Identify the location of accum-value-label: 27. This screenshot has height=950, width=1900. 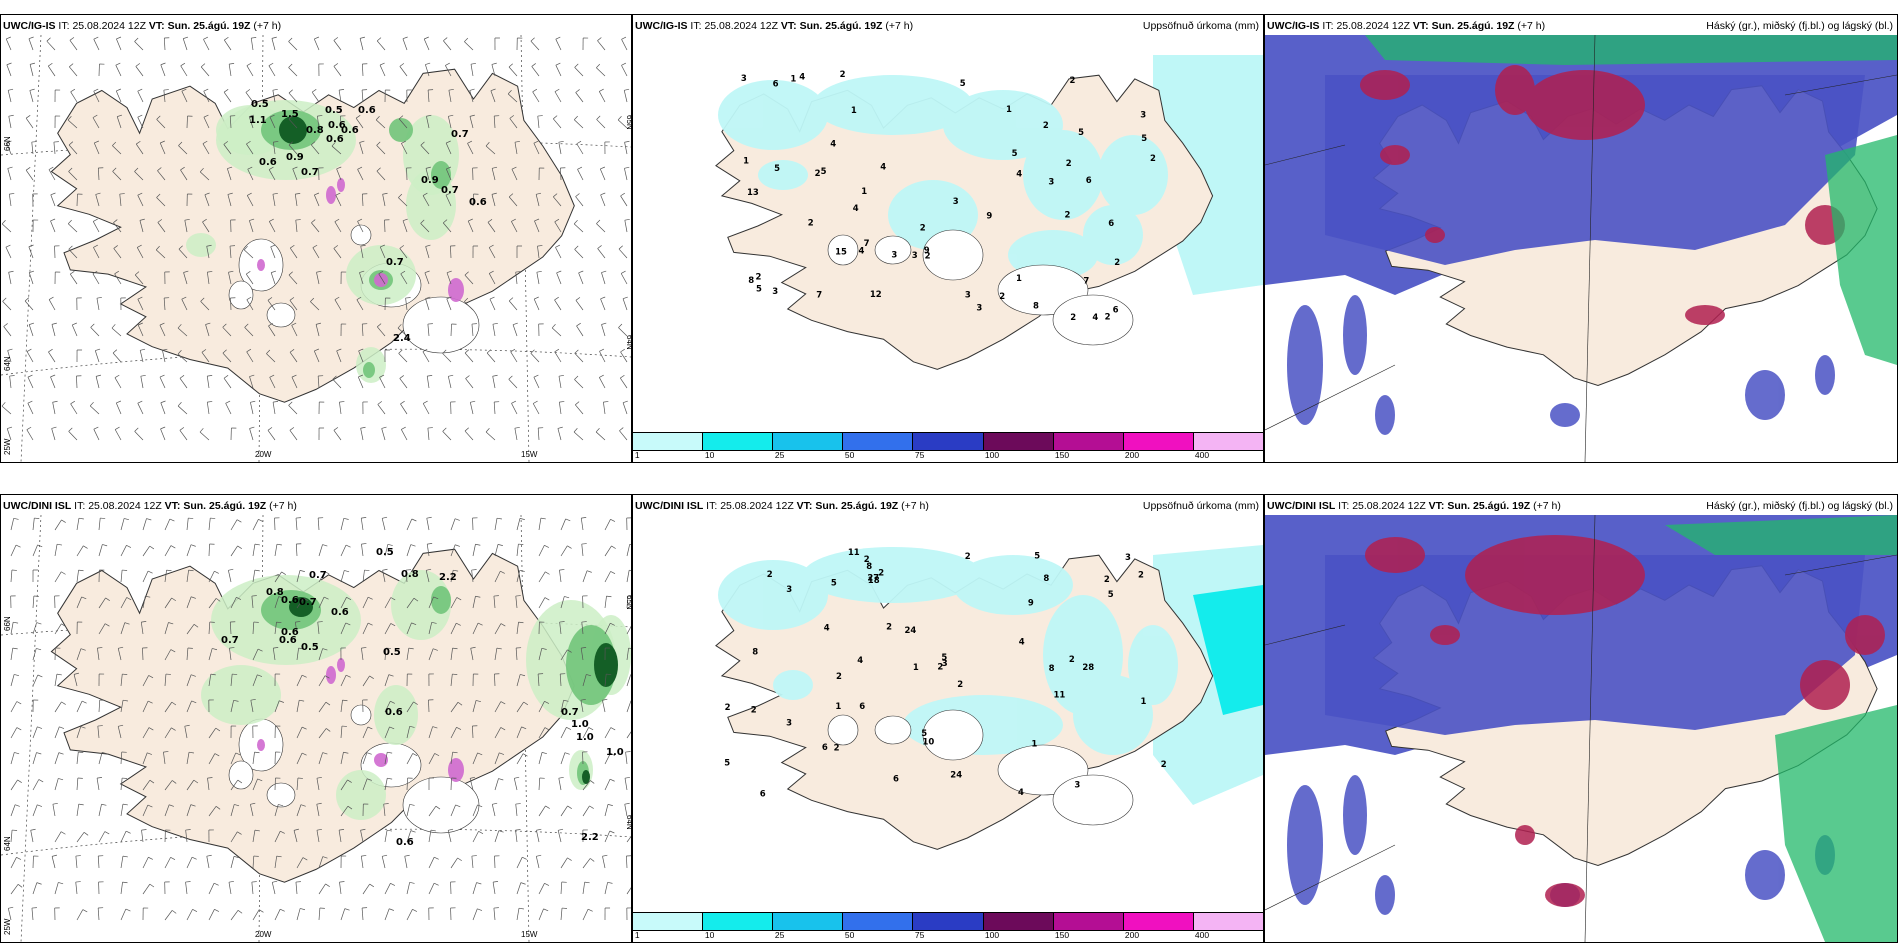
(873, 579).